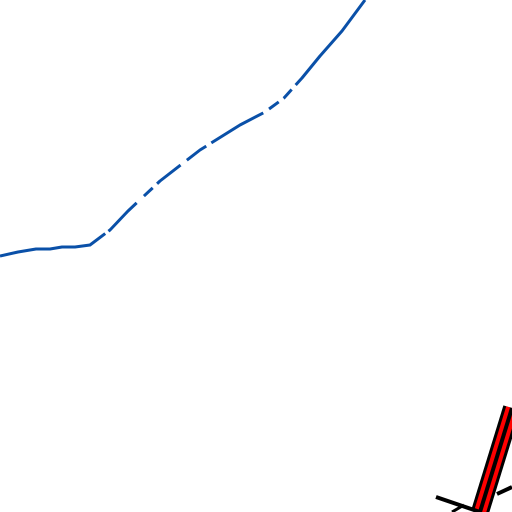  Describe the element at coordinates (458, 507) in the screenshot. I see `branch-line-end` at that location.